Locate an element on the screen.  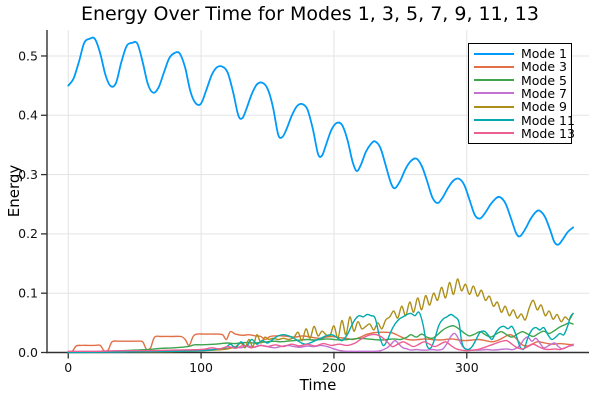
legend-entry: Mode 11 is located at coordinates (524, 120).